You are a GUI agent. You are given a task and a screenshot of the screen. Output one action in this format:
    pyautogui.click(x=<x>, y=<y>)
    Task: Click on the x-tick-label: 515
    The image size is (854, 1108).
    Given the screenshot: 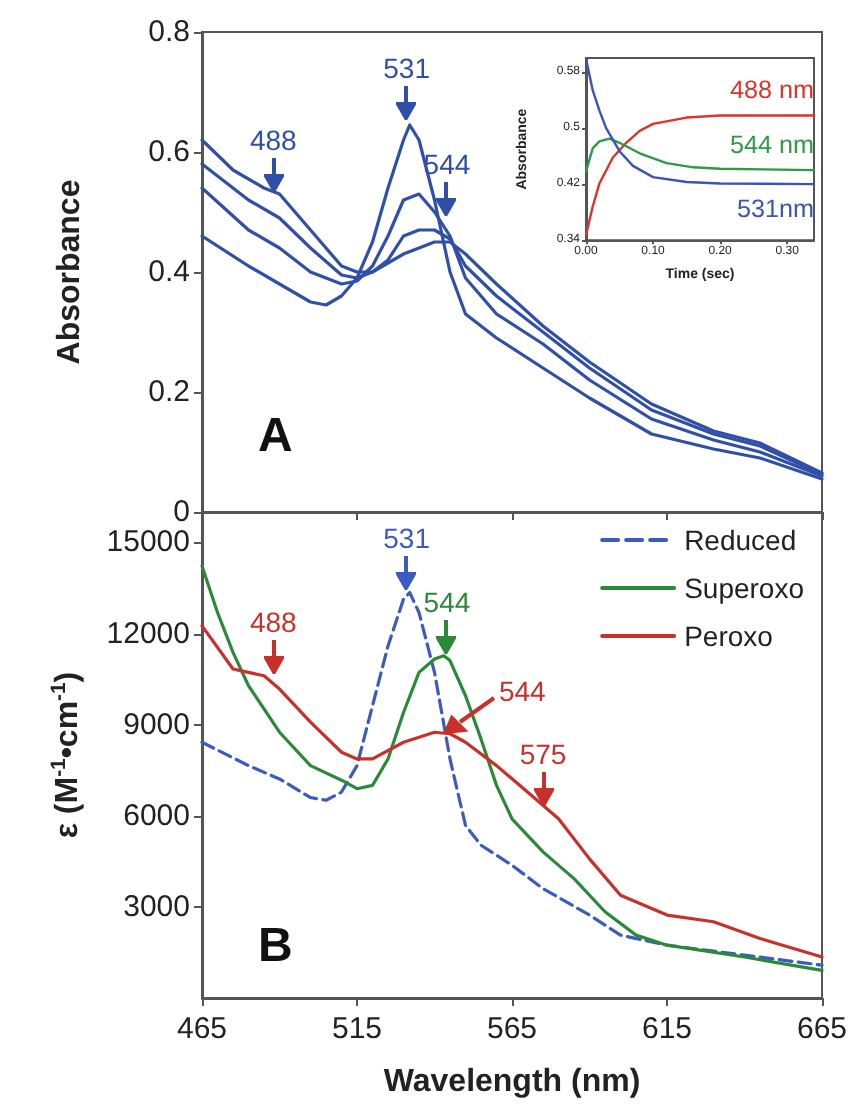 What is the action you would take?
    pyautogui.click(x=357, y=1029)
    